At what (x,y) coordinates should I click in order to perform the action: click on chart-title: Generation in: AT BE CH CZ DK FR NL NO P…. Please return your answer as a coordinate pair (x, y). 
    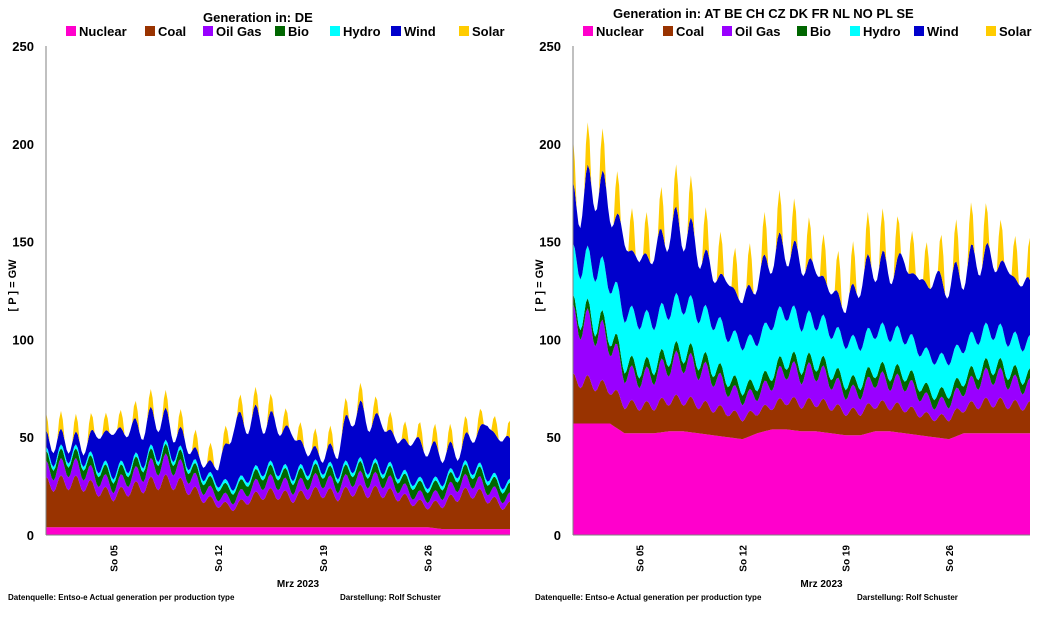
    Looking at the image, I should click on (763, 13).